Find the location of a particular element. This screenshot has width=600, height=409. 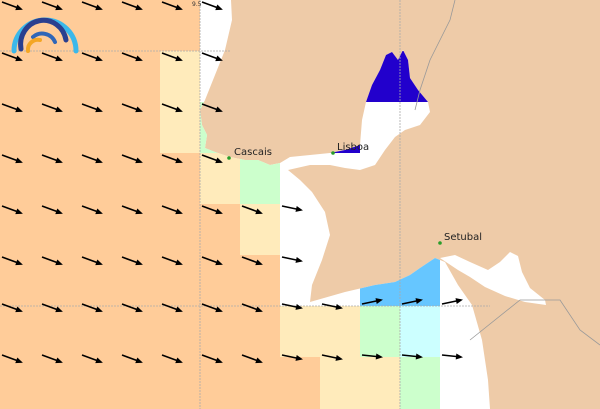

place-cascais: Cascais is located at coordinates (249, 153).